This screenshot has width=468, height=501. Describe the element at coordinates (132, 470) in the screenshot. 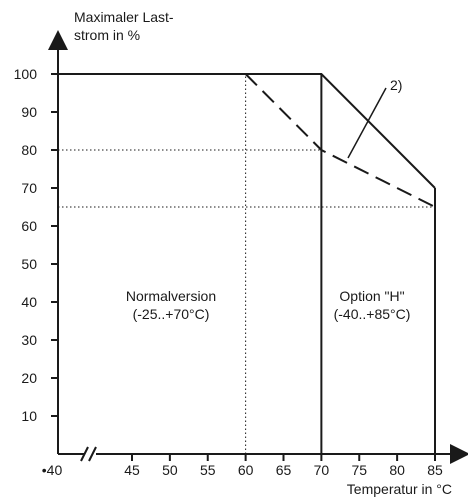

I see `x-tick-label: 45` at that location.